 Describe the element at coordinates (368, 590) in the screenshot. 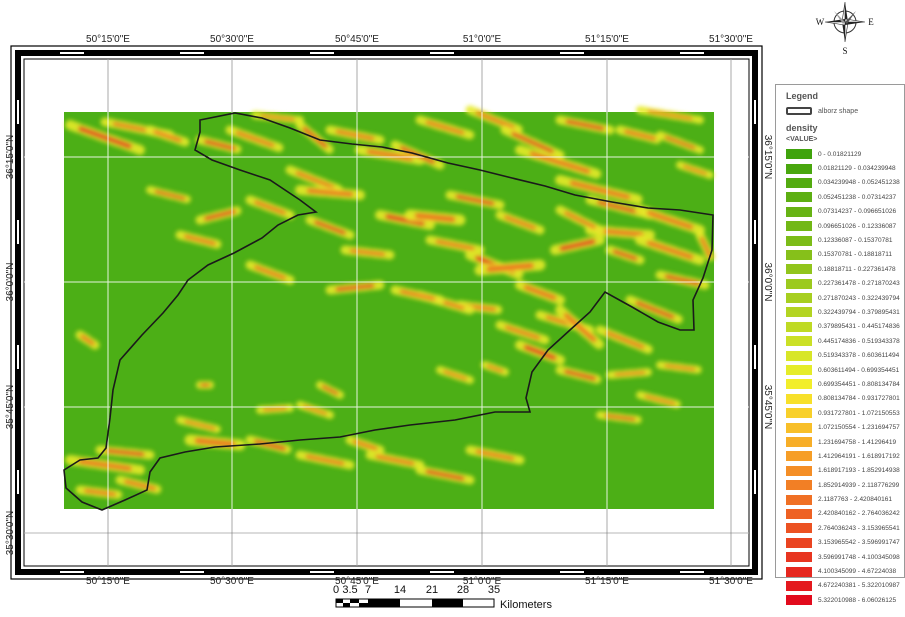

I see `scale-tick: 7` at that location.